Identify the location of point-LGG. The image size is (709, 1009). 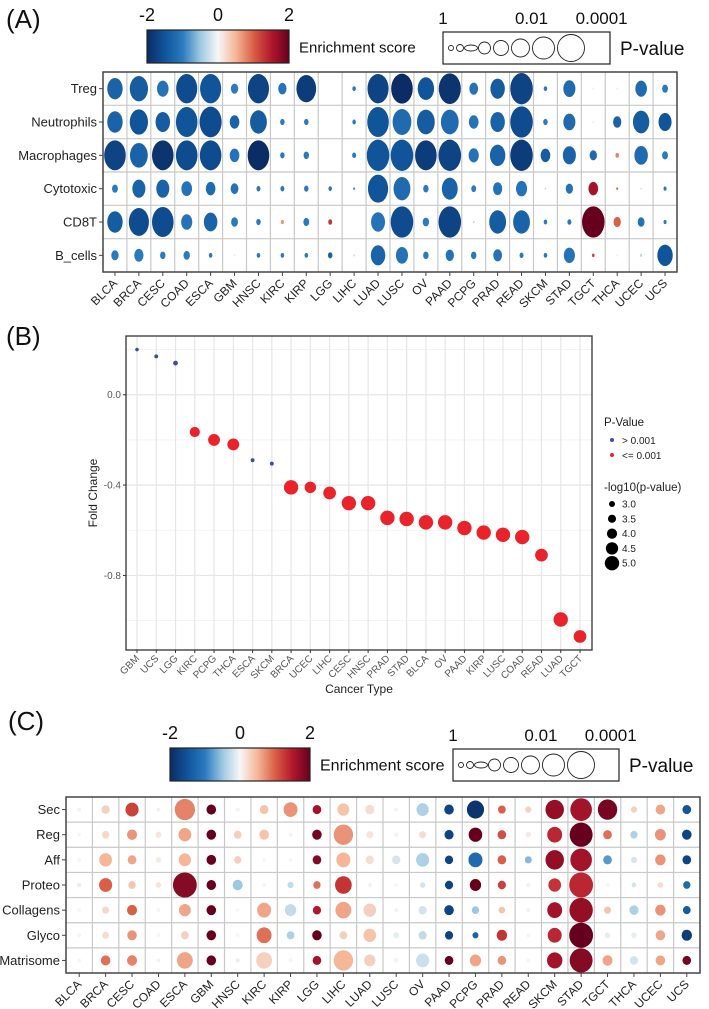
(175, 363).